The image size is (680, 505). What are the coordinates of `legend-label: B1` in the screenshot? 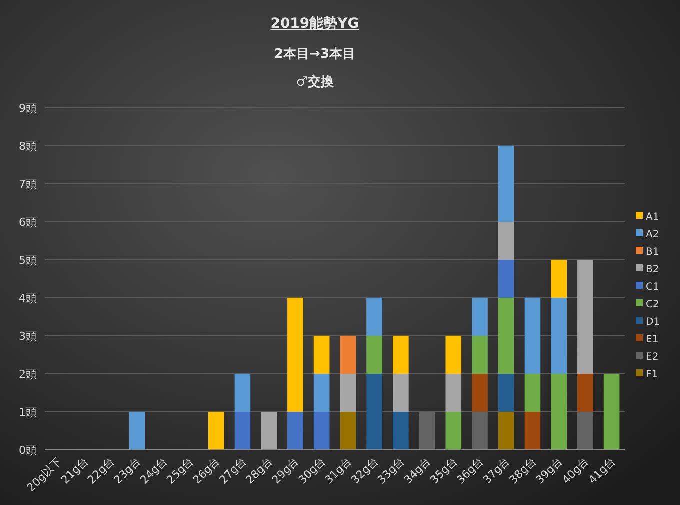 It's located at (653, 252).